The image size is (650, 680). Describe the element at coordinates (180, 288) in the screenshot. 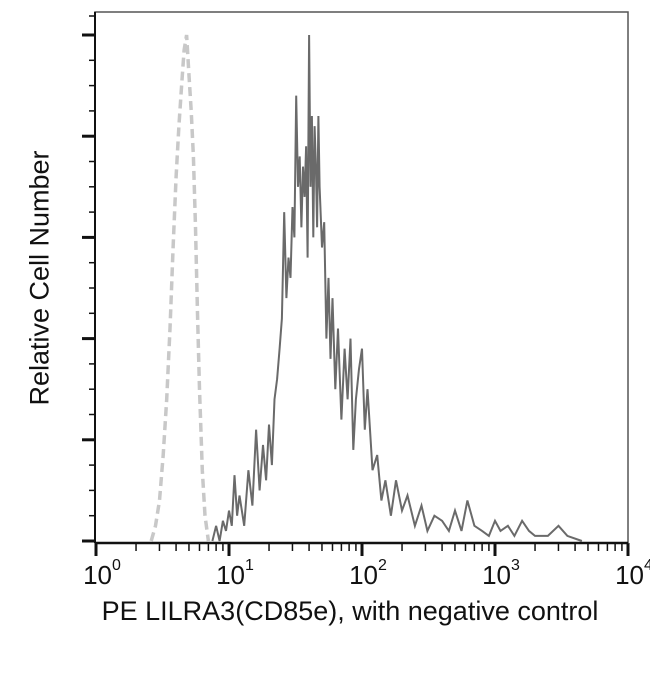

I see `negative-control-curve` at that location.